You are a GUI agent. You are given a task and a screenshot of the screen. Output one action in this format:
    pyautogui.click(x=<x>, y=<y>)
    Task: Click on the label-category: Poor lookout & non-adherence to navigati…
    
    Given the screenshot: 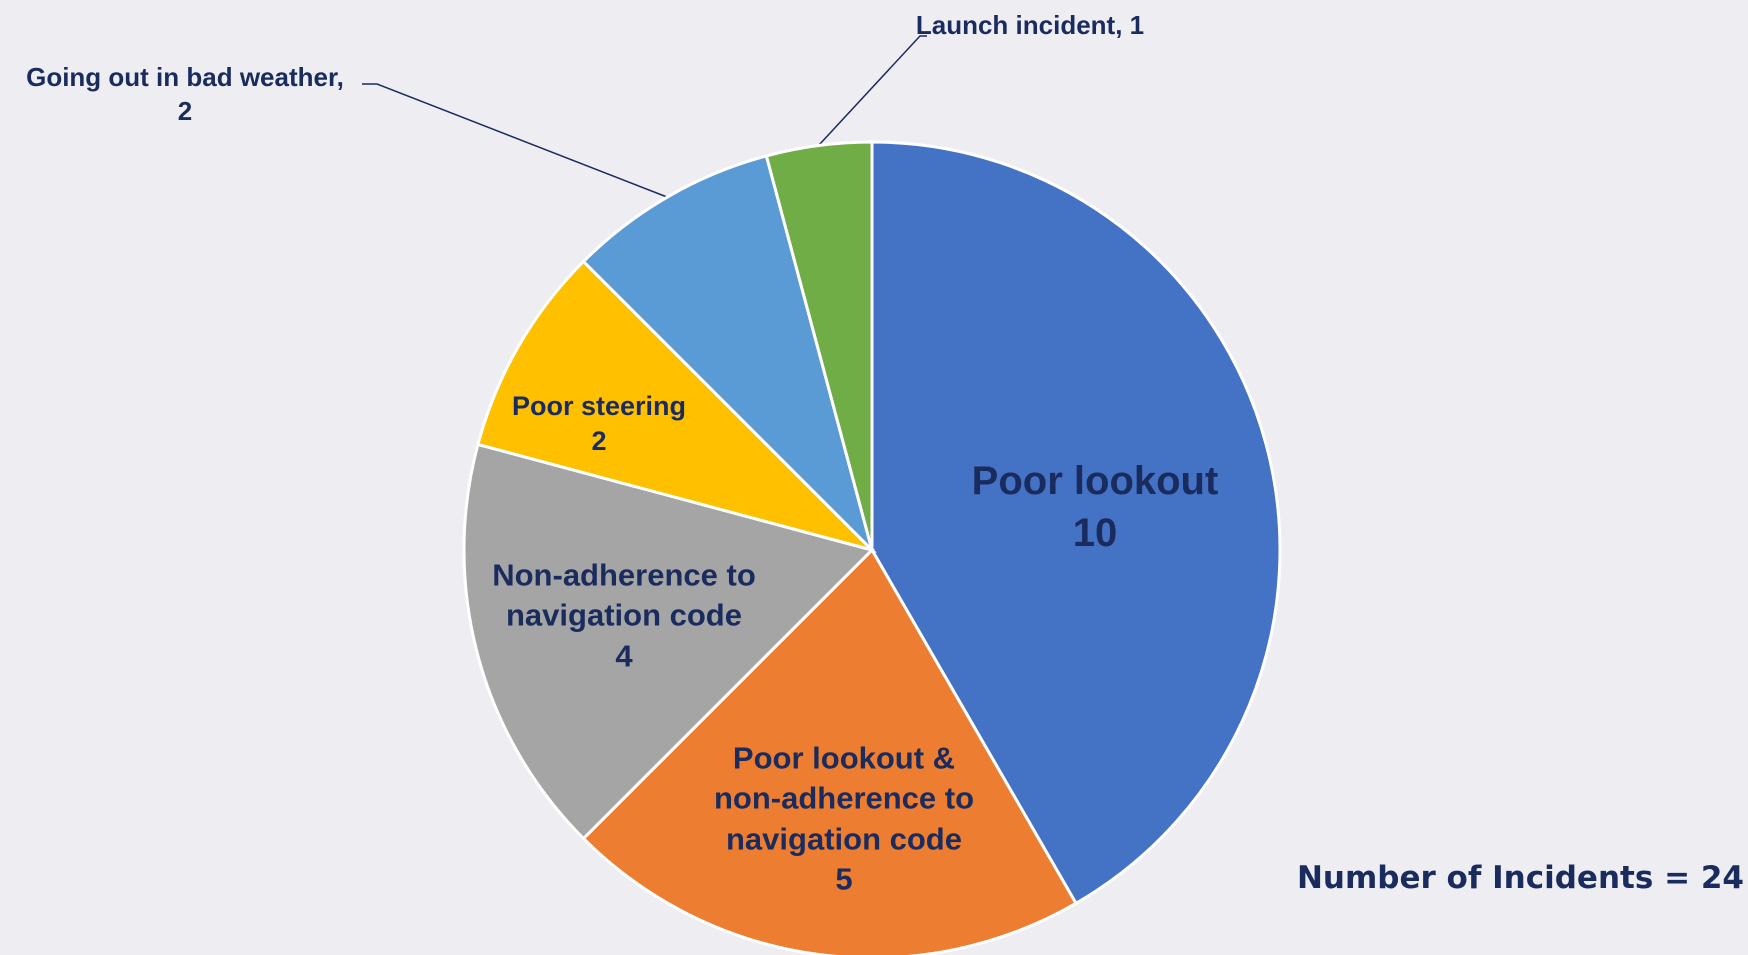 What is the action you would take?
    pyautogui.click(x=844, y=798)
    